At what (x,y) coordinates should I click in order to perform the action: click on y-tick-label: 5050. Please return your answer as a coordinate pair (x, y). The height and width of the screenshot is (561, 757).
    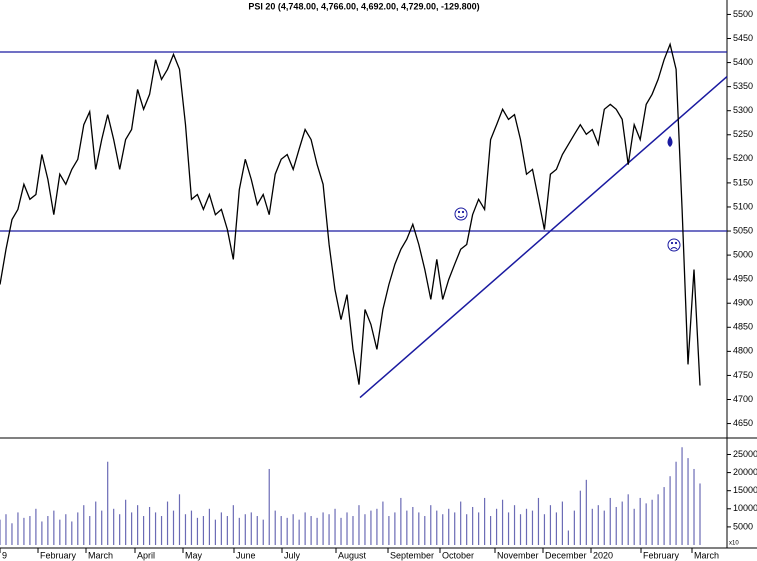
    Looking at the image, I should click on (743, 230).